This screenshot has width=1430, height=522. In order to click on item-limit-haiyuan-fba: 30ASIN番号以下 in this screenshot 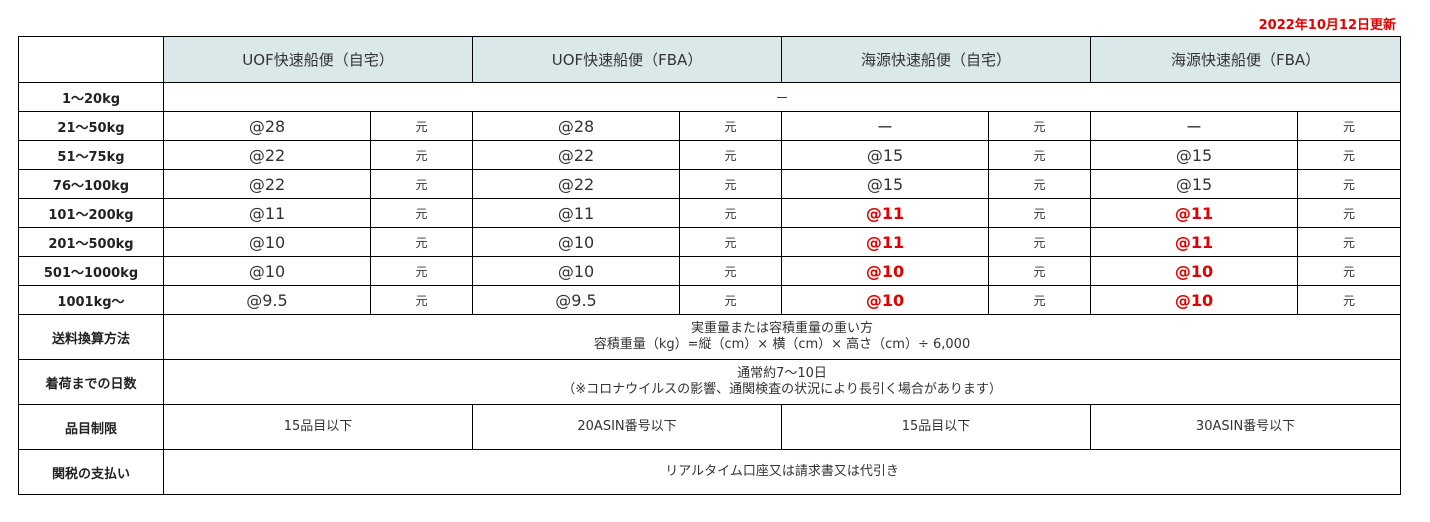, I will do `click(1246, 427)`.